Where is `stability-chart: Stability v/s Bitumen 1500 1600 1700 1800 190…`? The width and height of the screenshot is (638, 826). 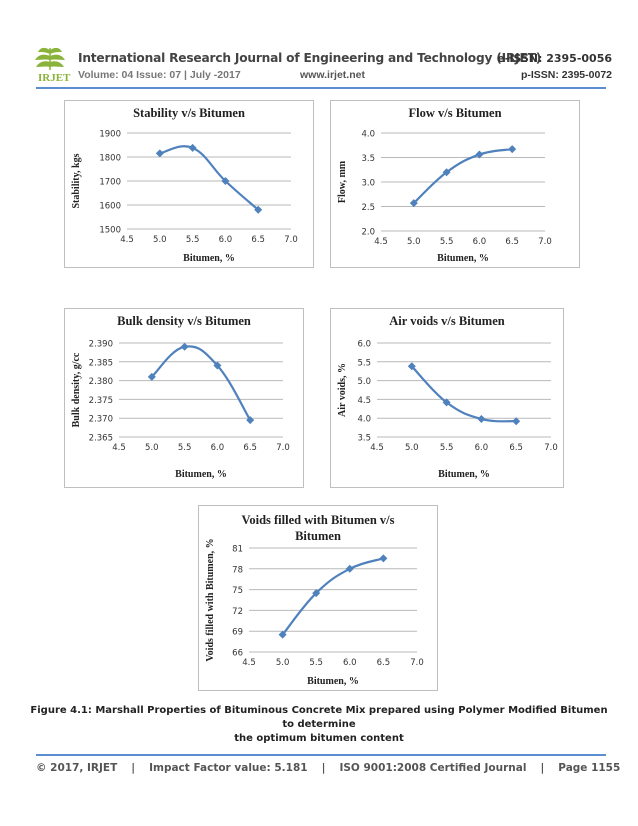
stability-chart: Stability v/s Bitumen 1500 1600 1700 1800 190… is located at coordinates (189, 184).